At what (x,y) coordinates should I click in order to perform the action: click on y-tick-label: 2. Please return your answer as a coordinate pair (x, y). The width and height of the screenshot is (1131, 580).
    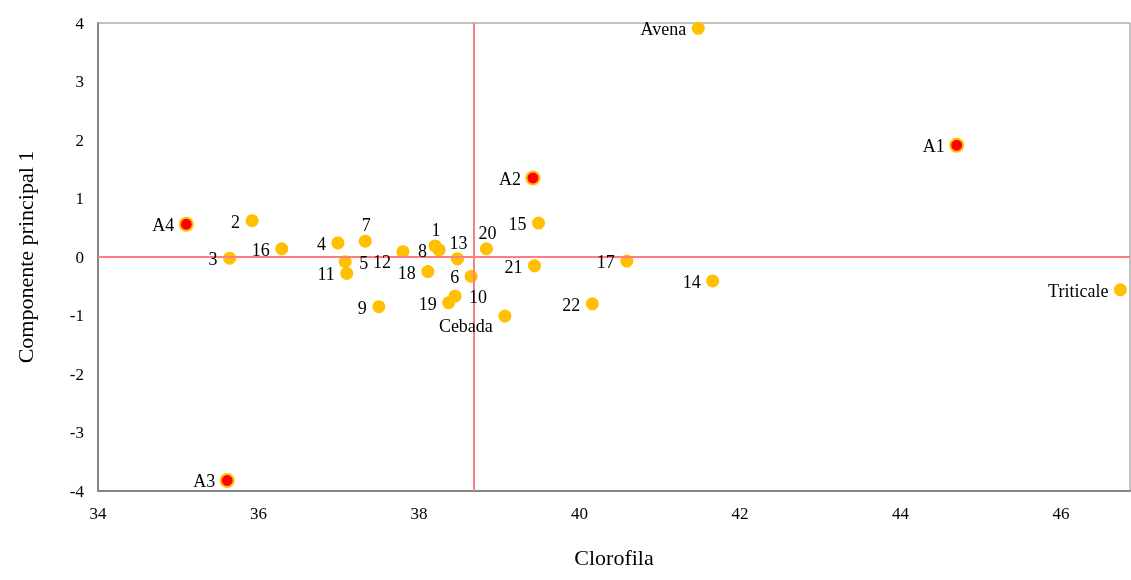
    Looking at the image, I should click on (79, 140).